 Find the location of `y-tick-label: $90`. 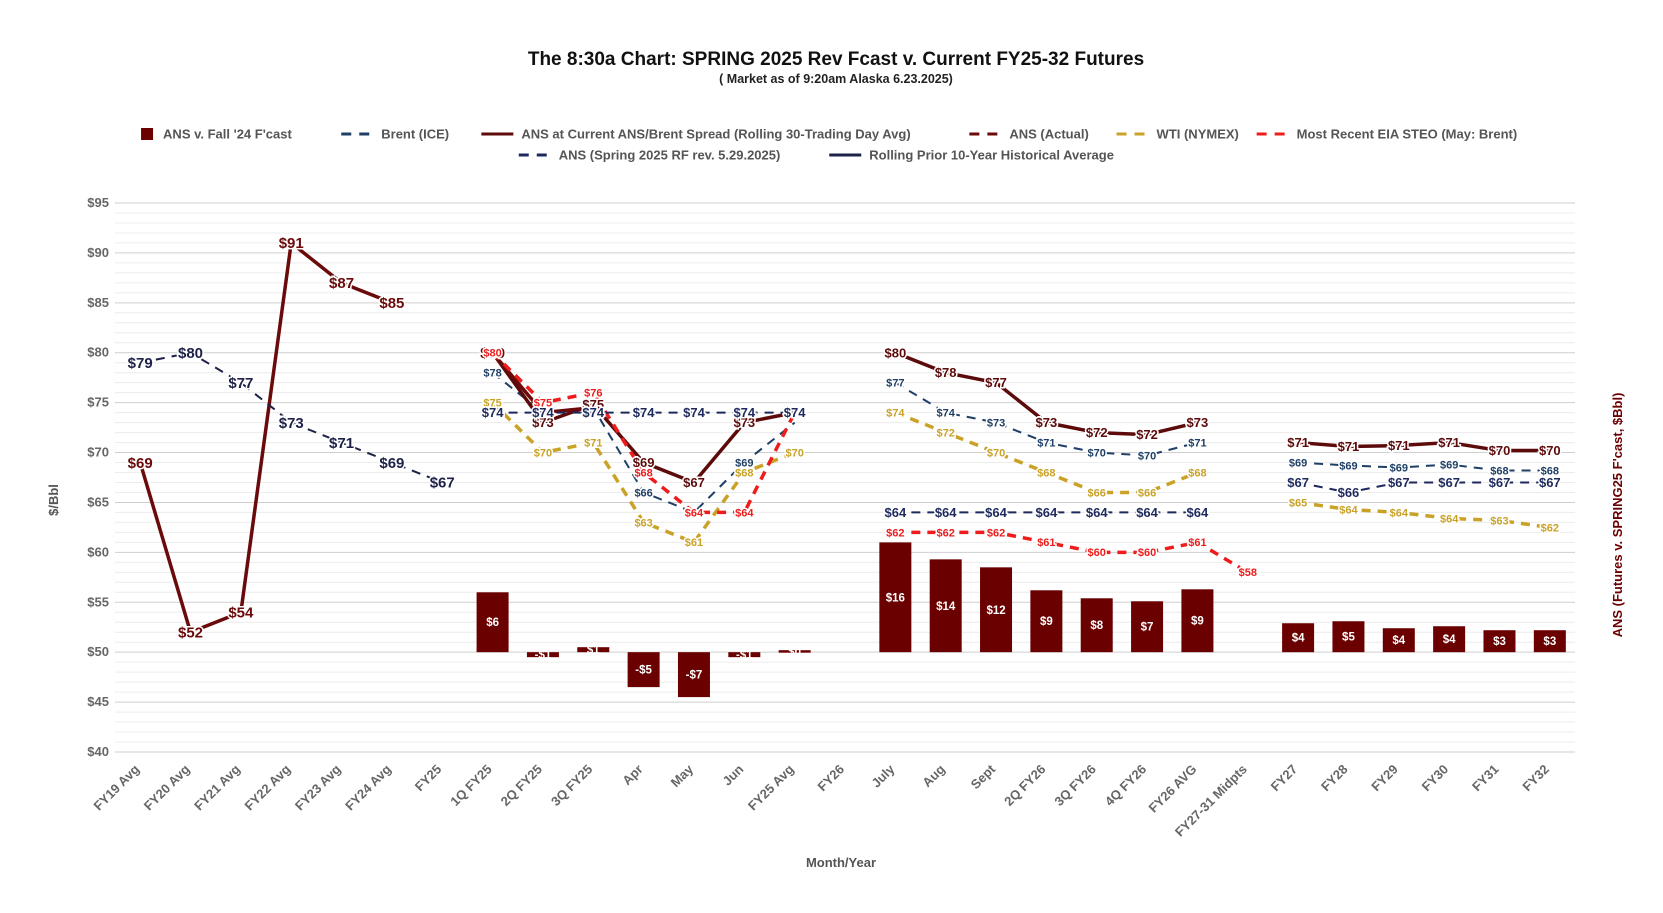

y-tick-label: $90 is located at coordinates (98, 252).